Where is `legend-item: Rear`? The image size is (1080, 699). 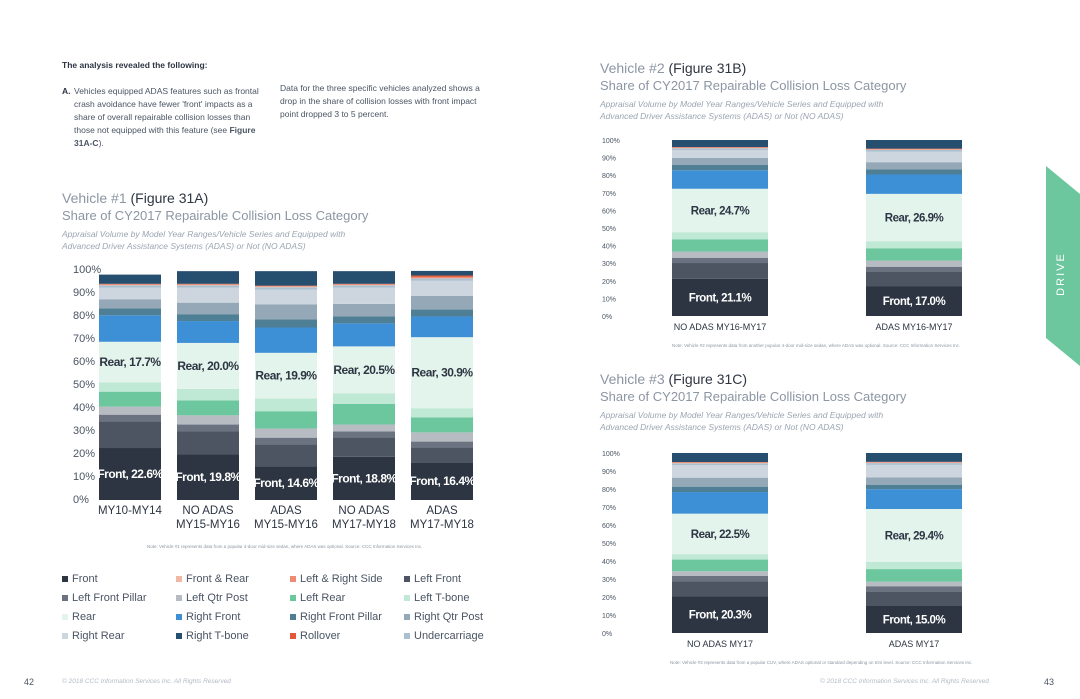
legend-item: Rear is located at coordinates (119, 617).